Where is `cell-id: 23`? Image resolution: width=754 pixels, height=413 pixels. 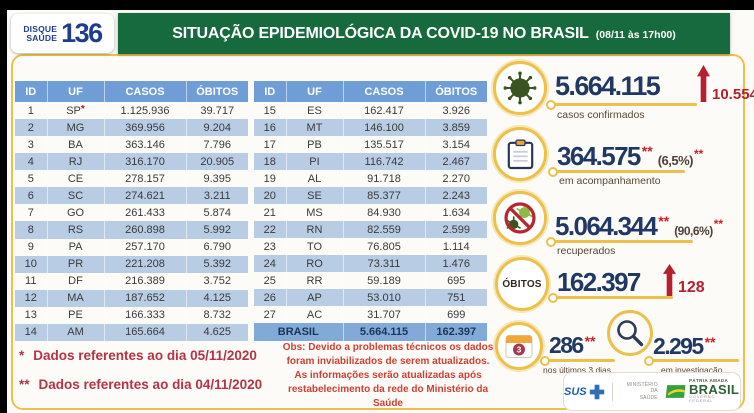 cell-id: 23 is located at coordinates (270, 246).